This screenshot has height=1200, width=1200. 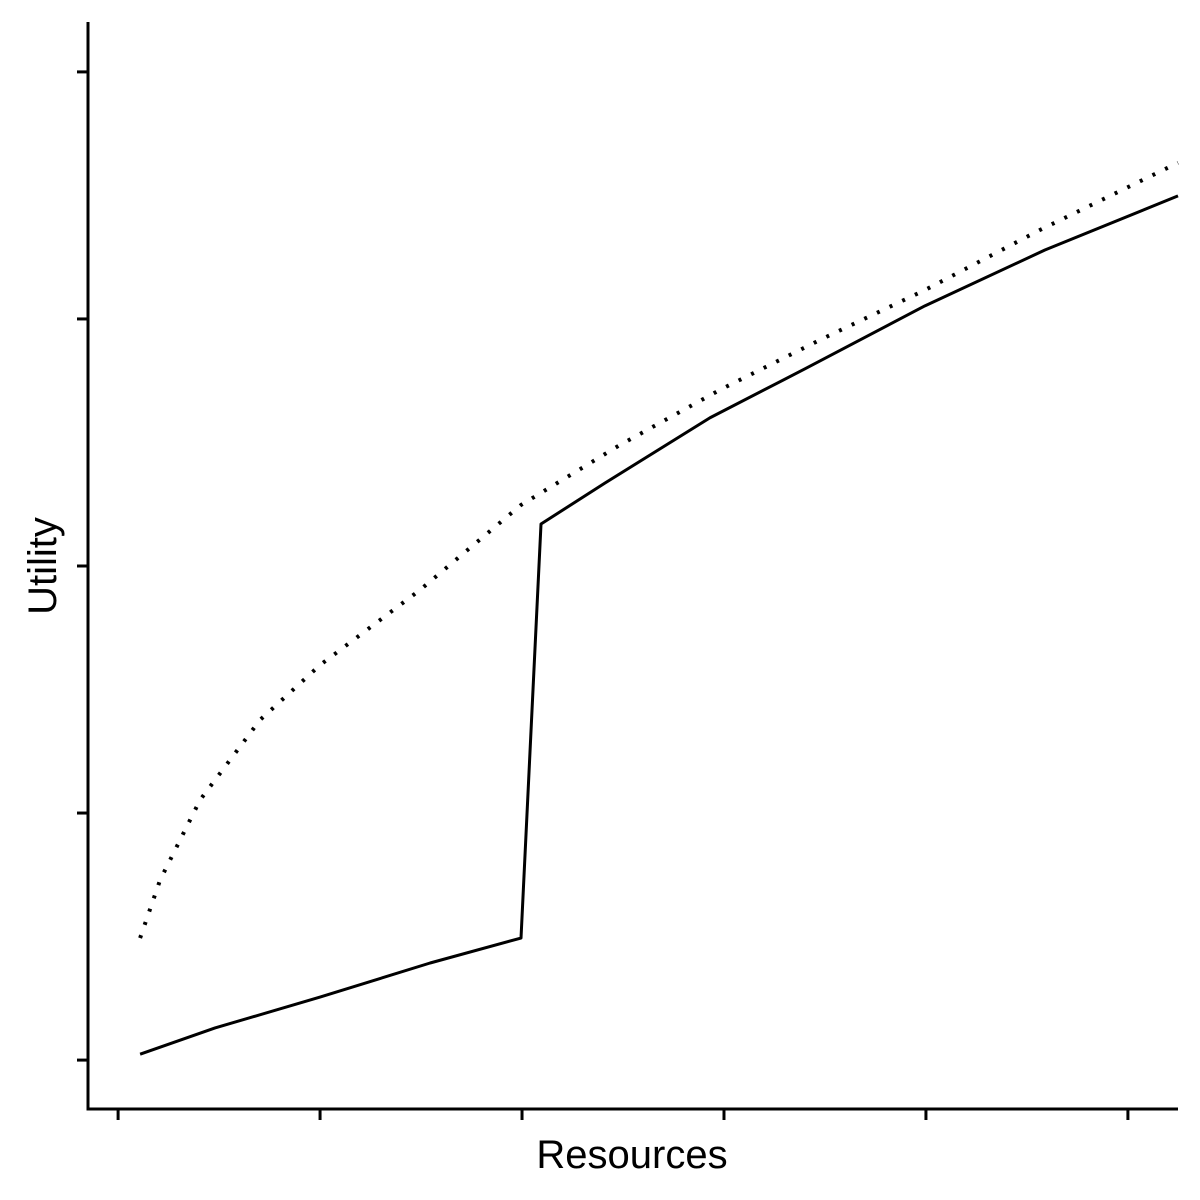 I want to click on y-axis-label: Utility, so click(x=43, y=566).